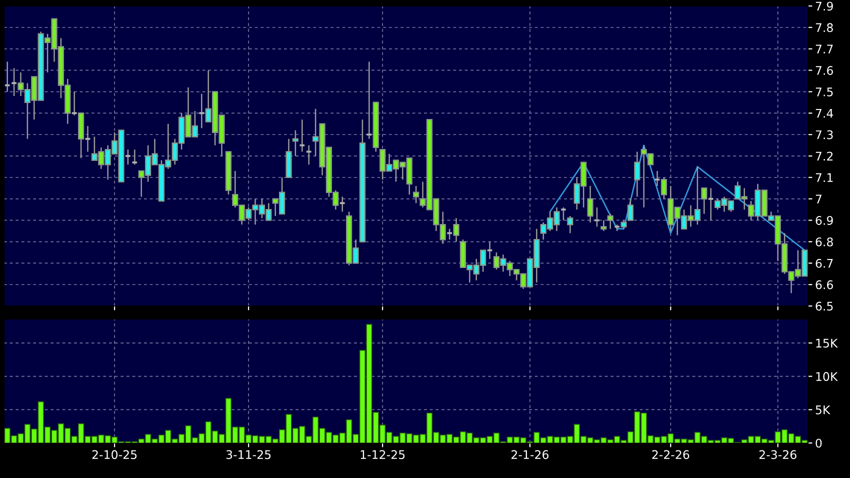 The height and width of the screenshot is (478, 850). I want to click on x-tick-label: 2-2-26, so click(671, 455).